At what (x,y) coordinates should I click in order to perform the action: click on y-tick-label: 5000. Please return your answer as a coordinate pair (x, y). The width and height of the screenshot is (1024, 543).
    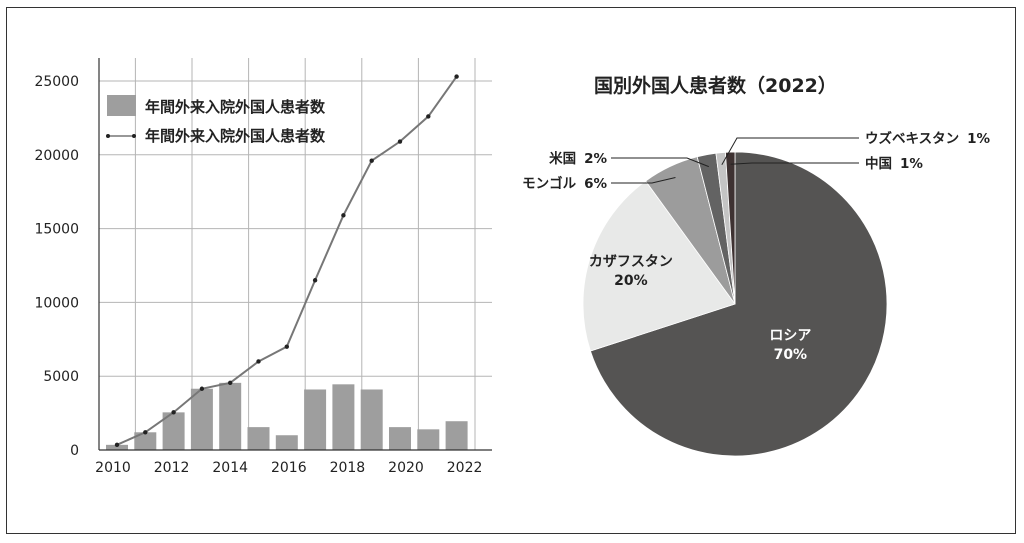
    Looking at the image, I should click on (61, 377).